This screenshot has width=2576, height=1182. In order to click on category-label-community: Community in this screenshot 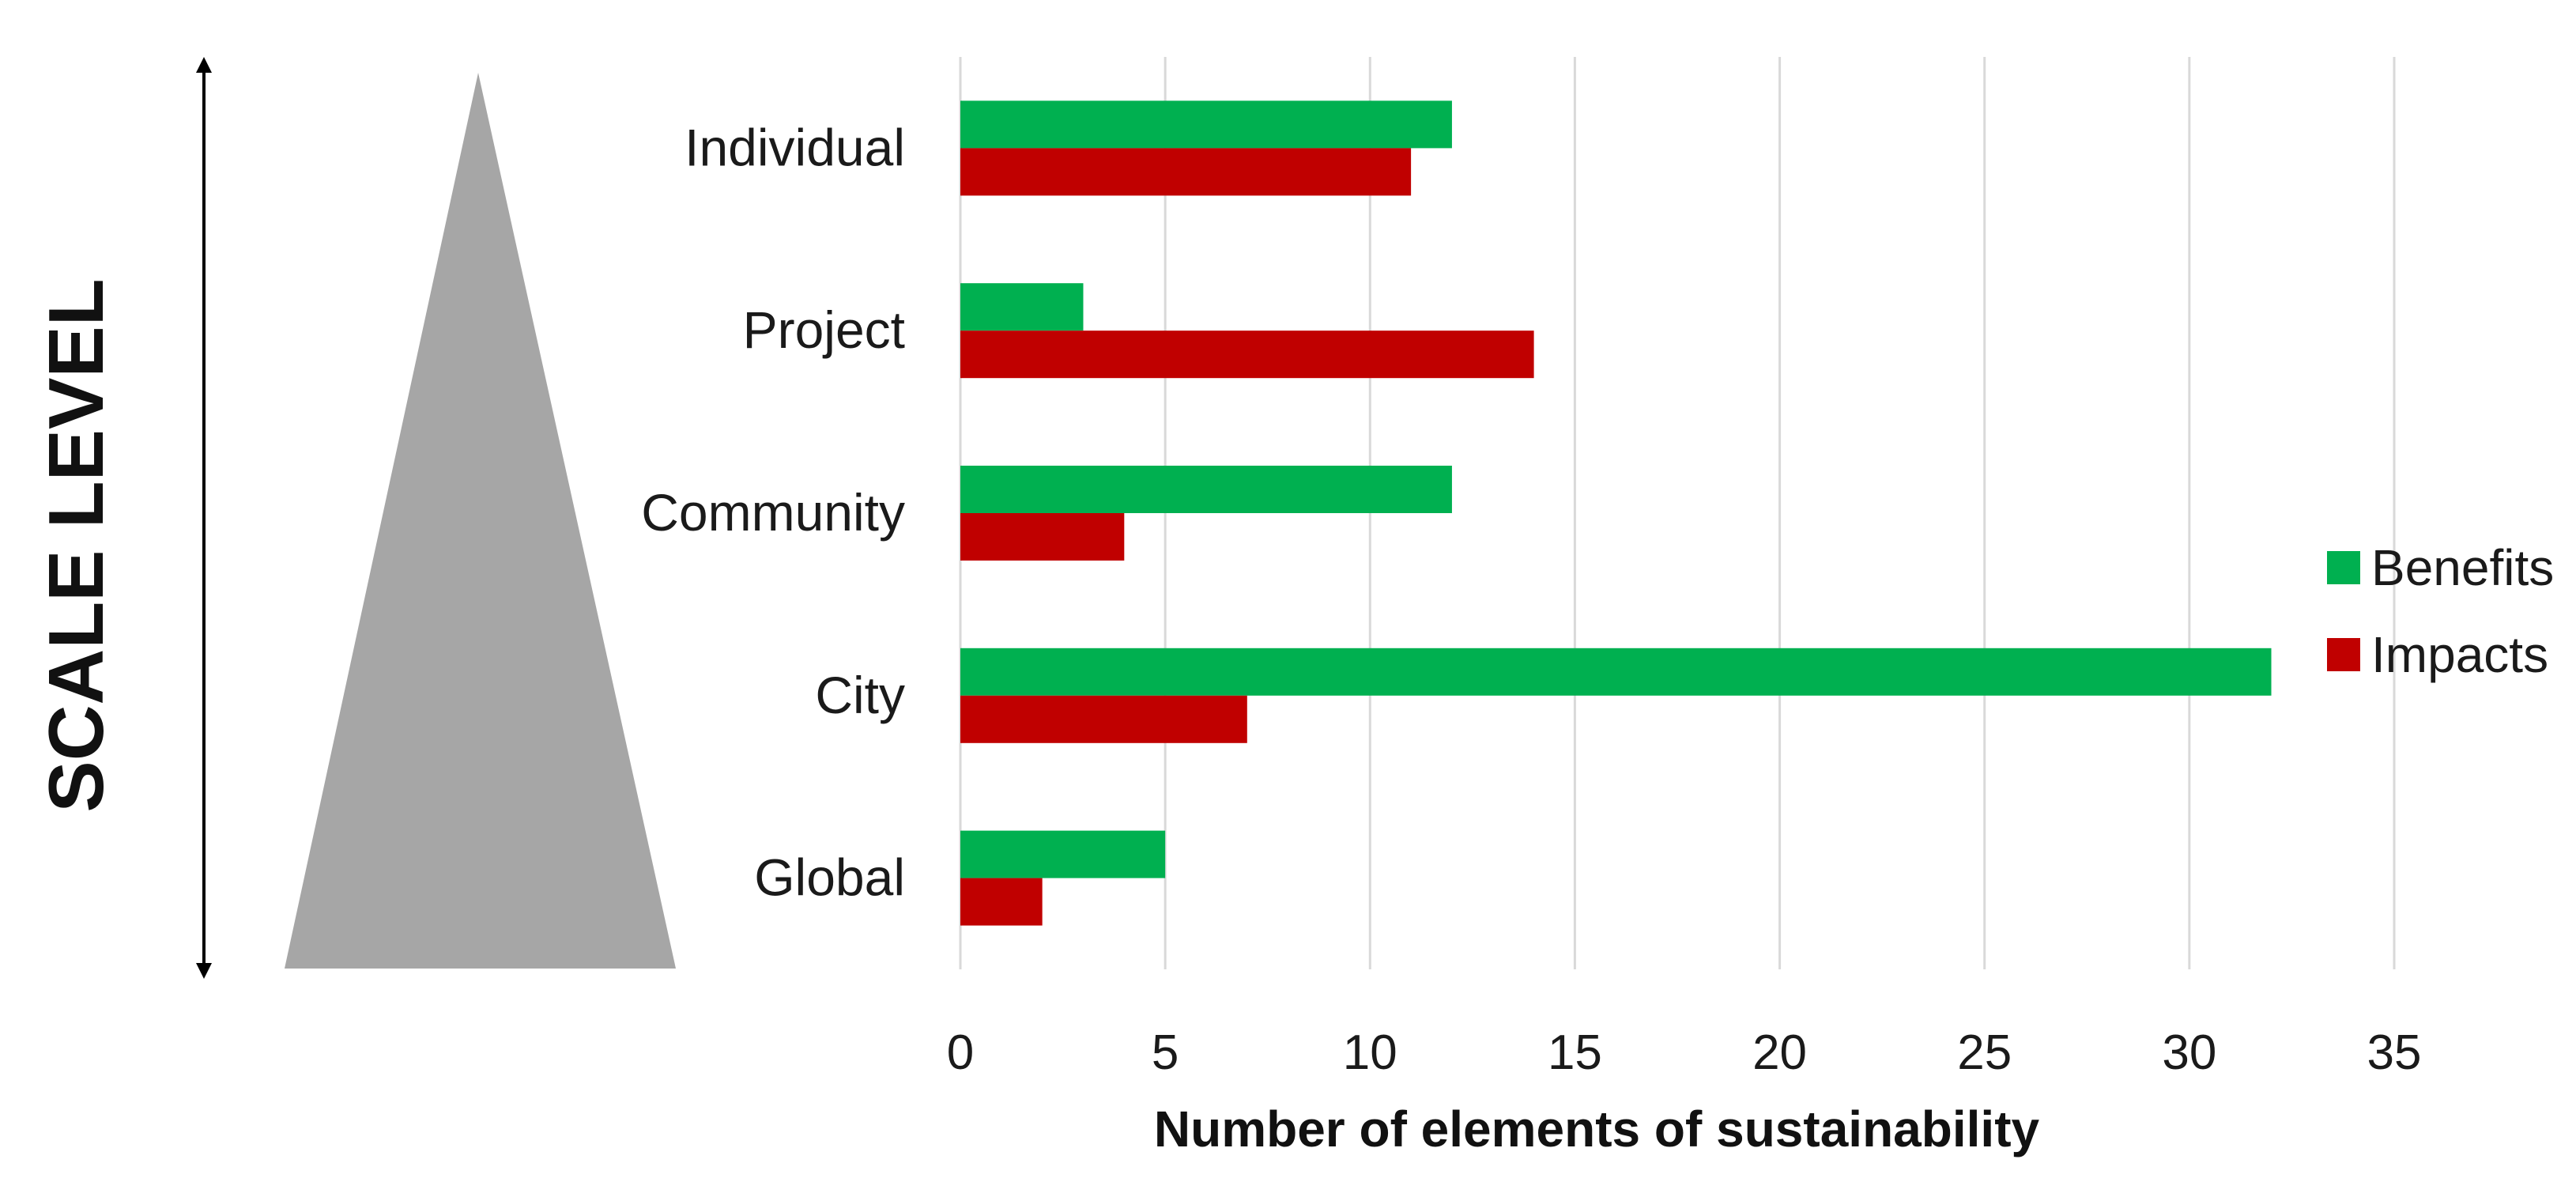, I will do `click(773, 512)`.